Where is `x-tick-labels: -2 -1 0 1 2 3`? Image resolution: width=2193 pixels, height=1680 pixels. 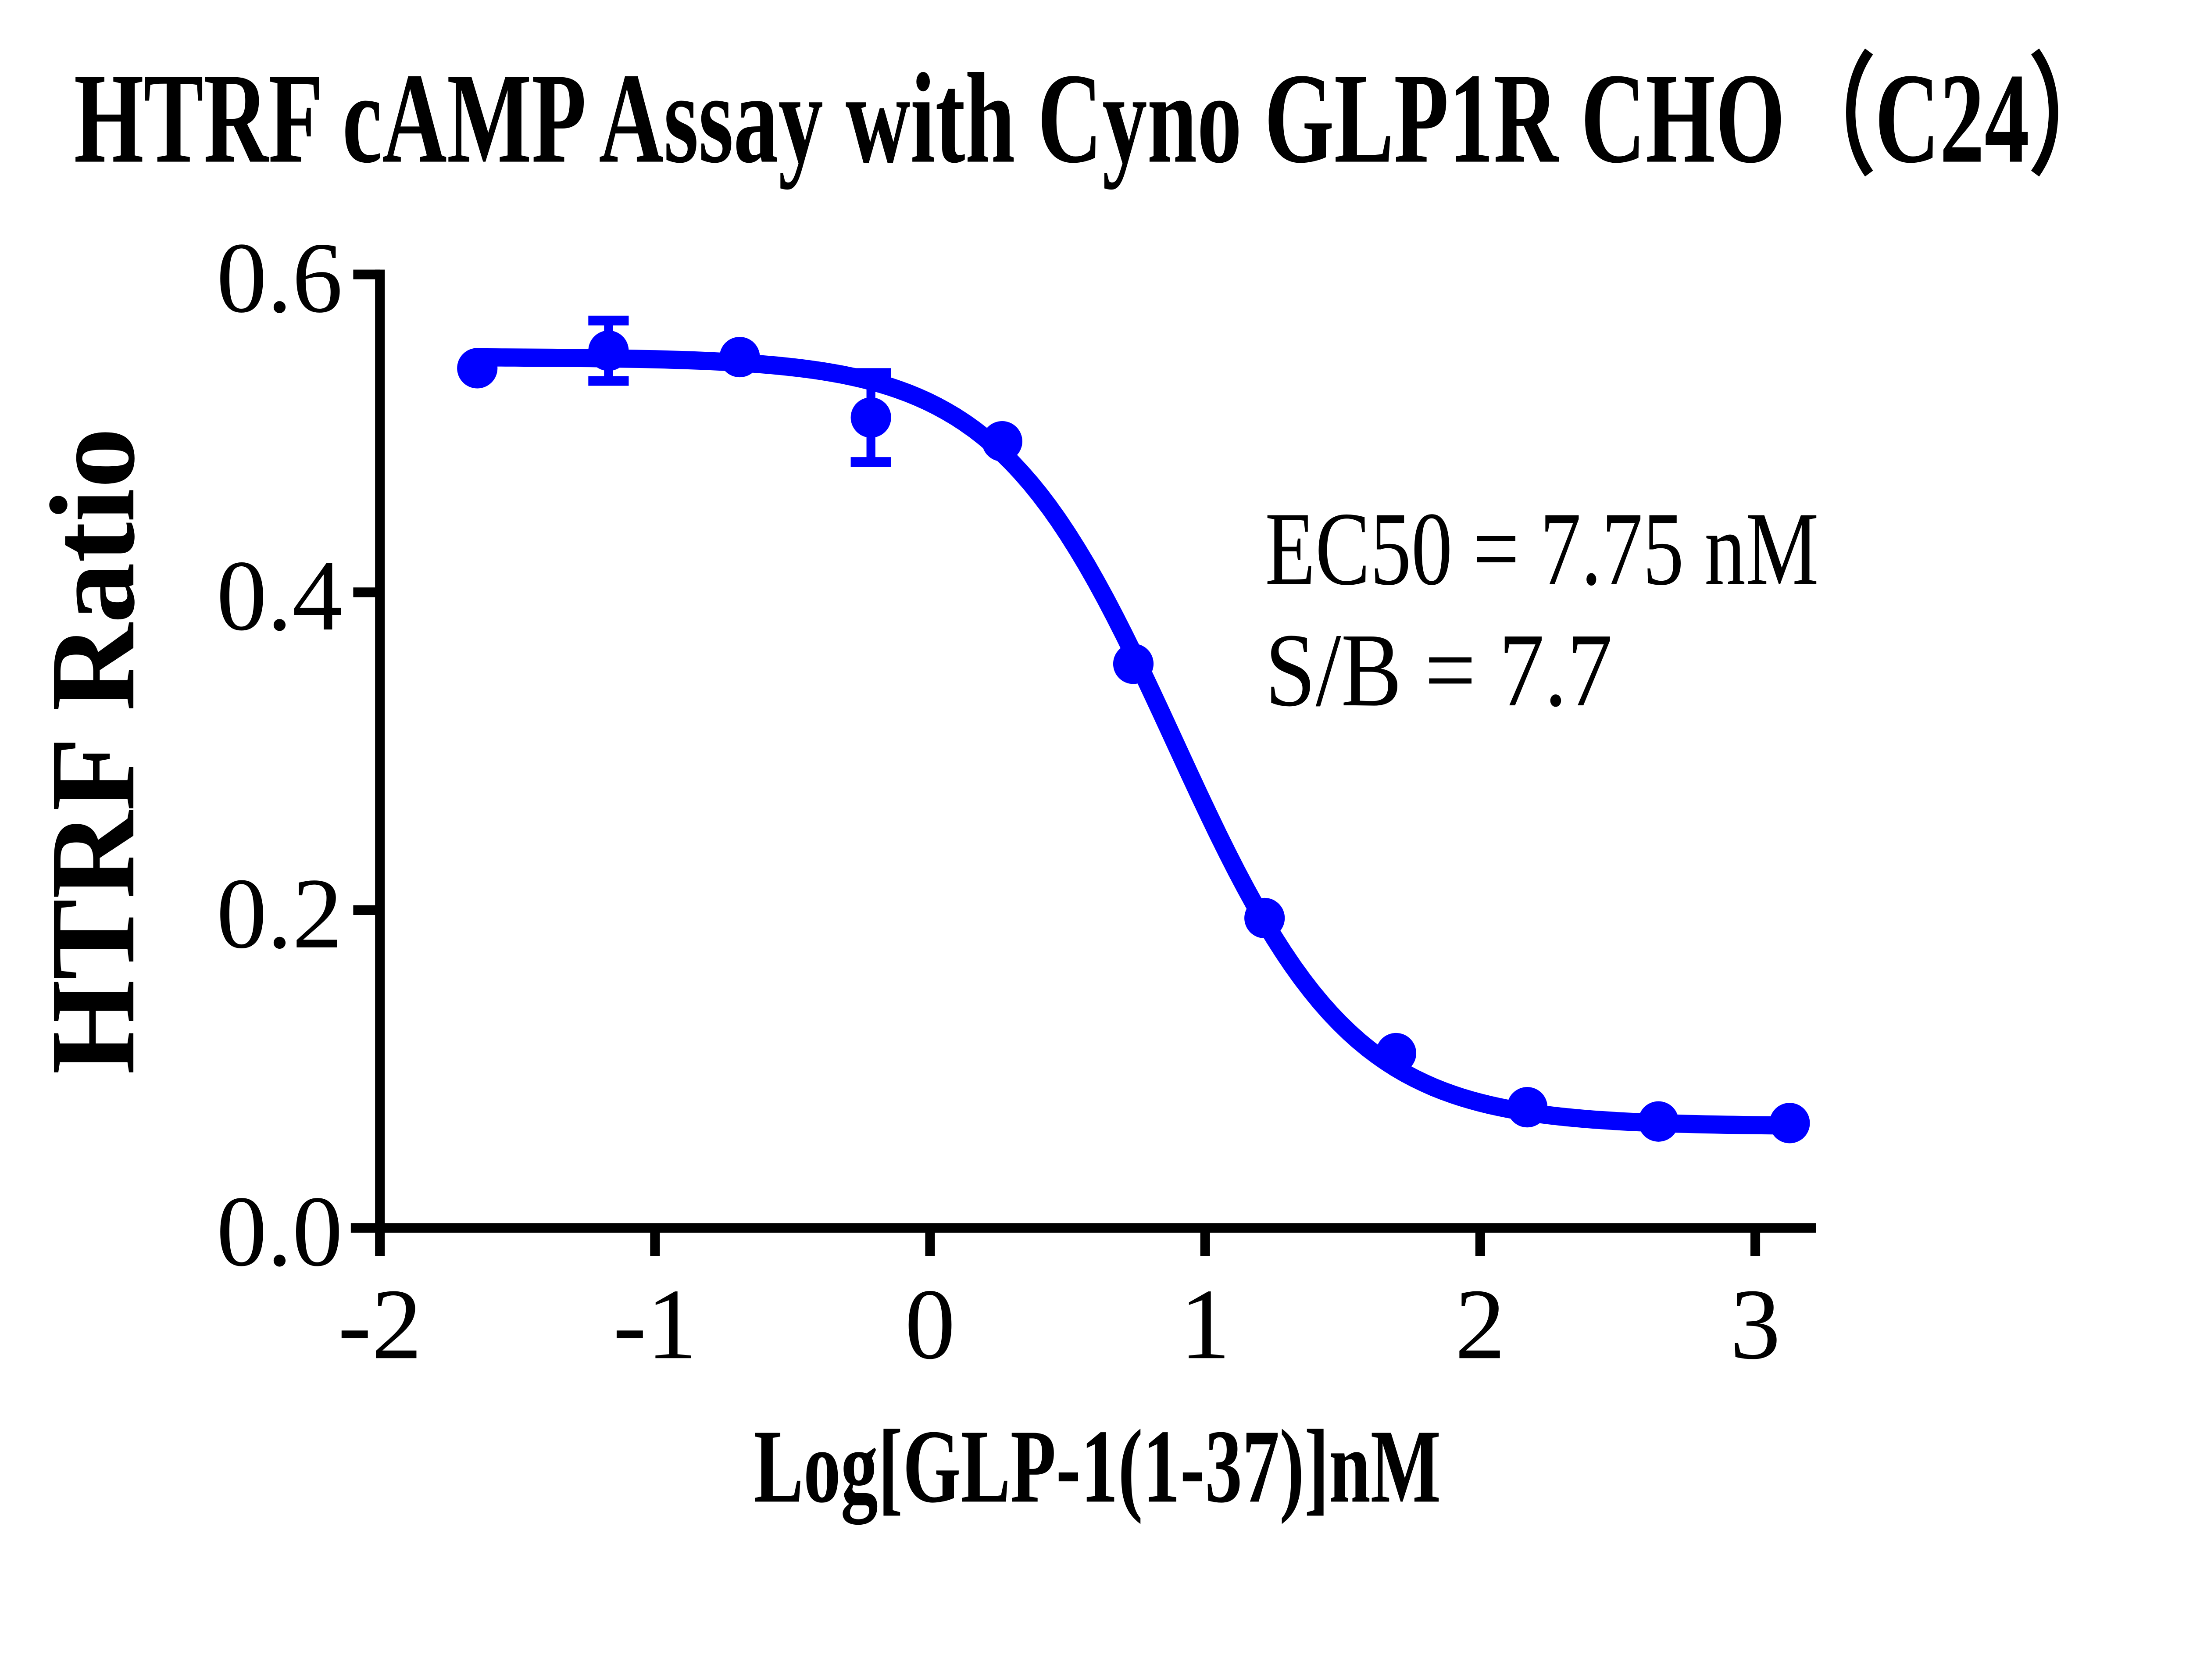
x-tick-labels: -2 -1 0 1 2 3 is located at coordinates (1059, 1324).